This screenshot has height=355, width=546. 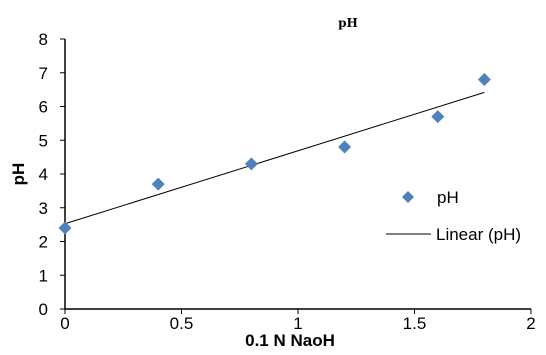 I want to click on y-tick-label: 0, so click(x=43, y=309).